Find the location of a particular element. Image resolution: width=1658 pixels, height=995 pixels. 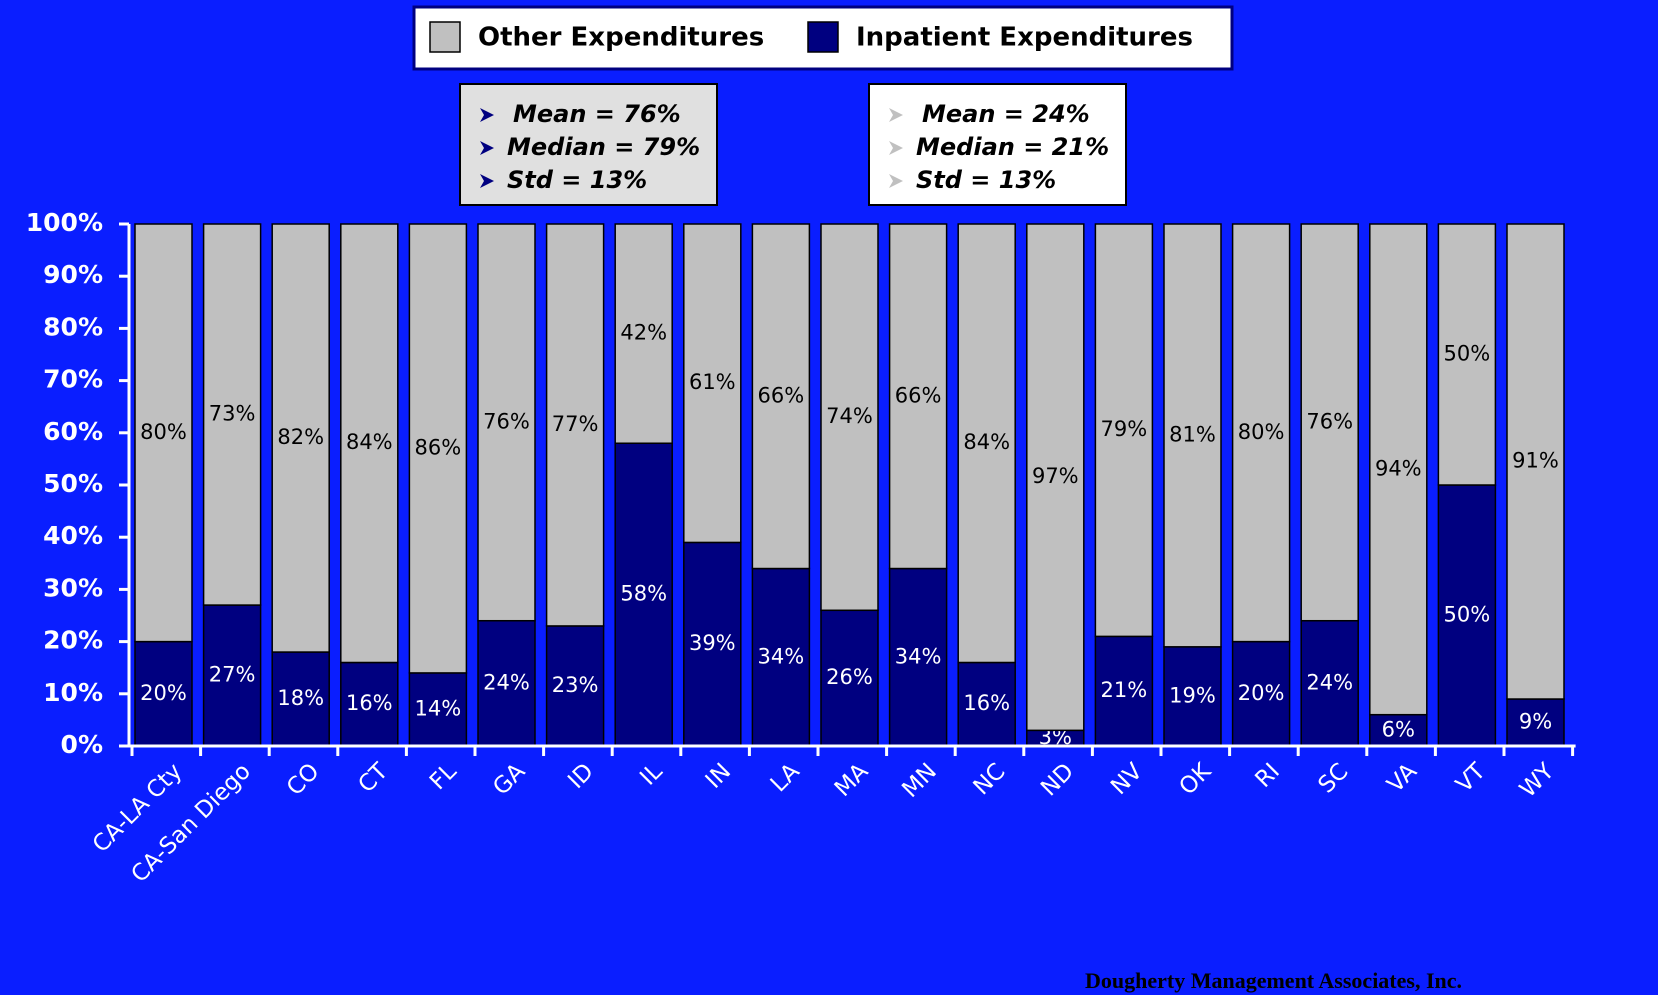

legend: Other Expenditures Inpatient Expenditures is located at coordinates (823, 38).